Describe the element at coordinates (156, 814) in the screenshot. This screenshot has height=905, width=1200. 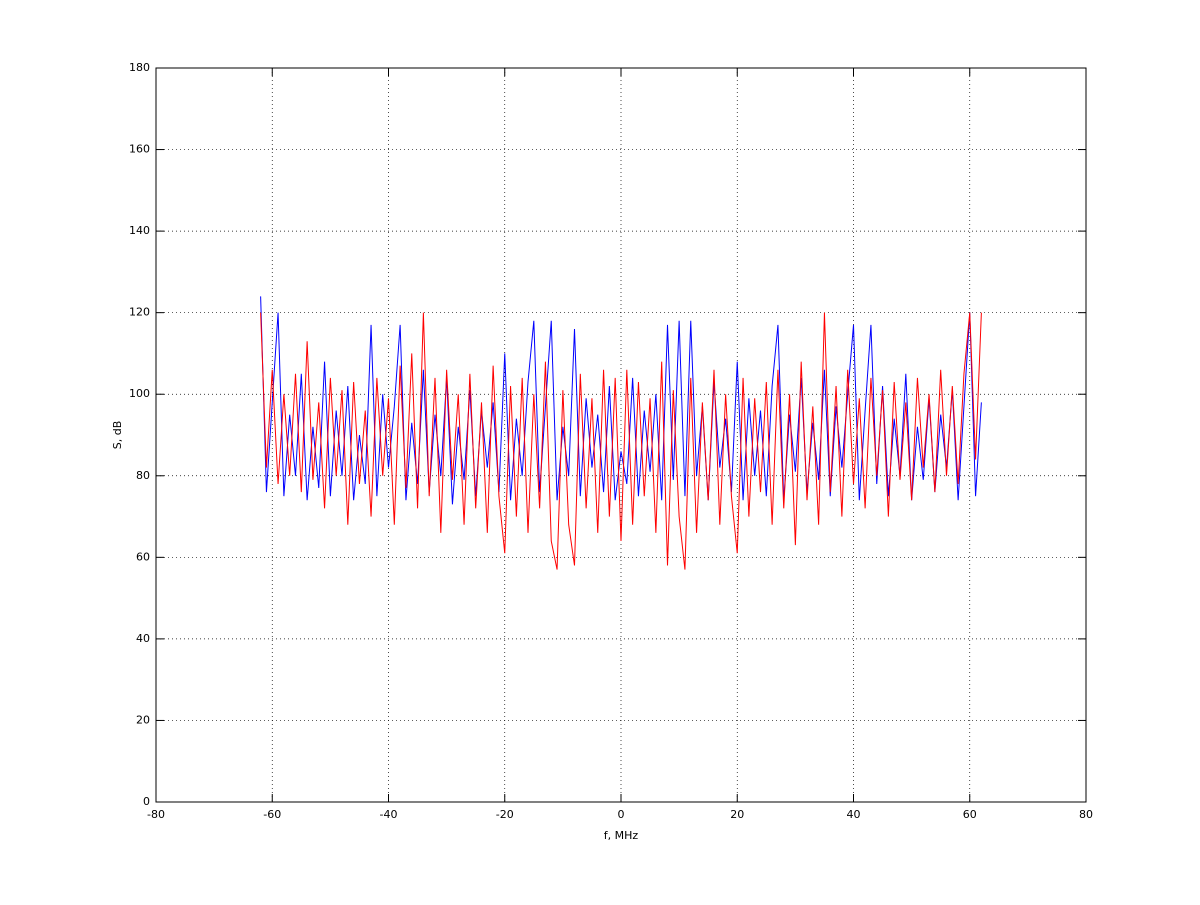
I see `x-tick-label: -80` at that location.